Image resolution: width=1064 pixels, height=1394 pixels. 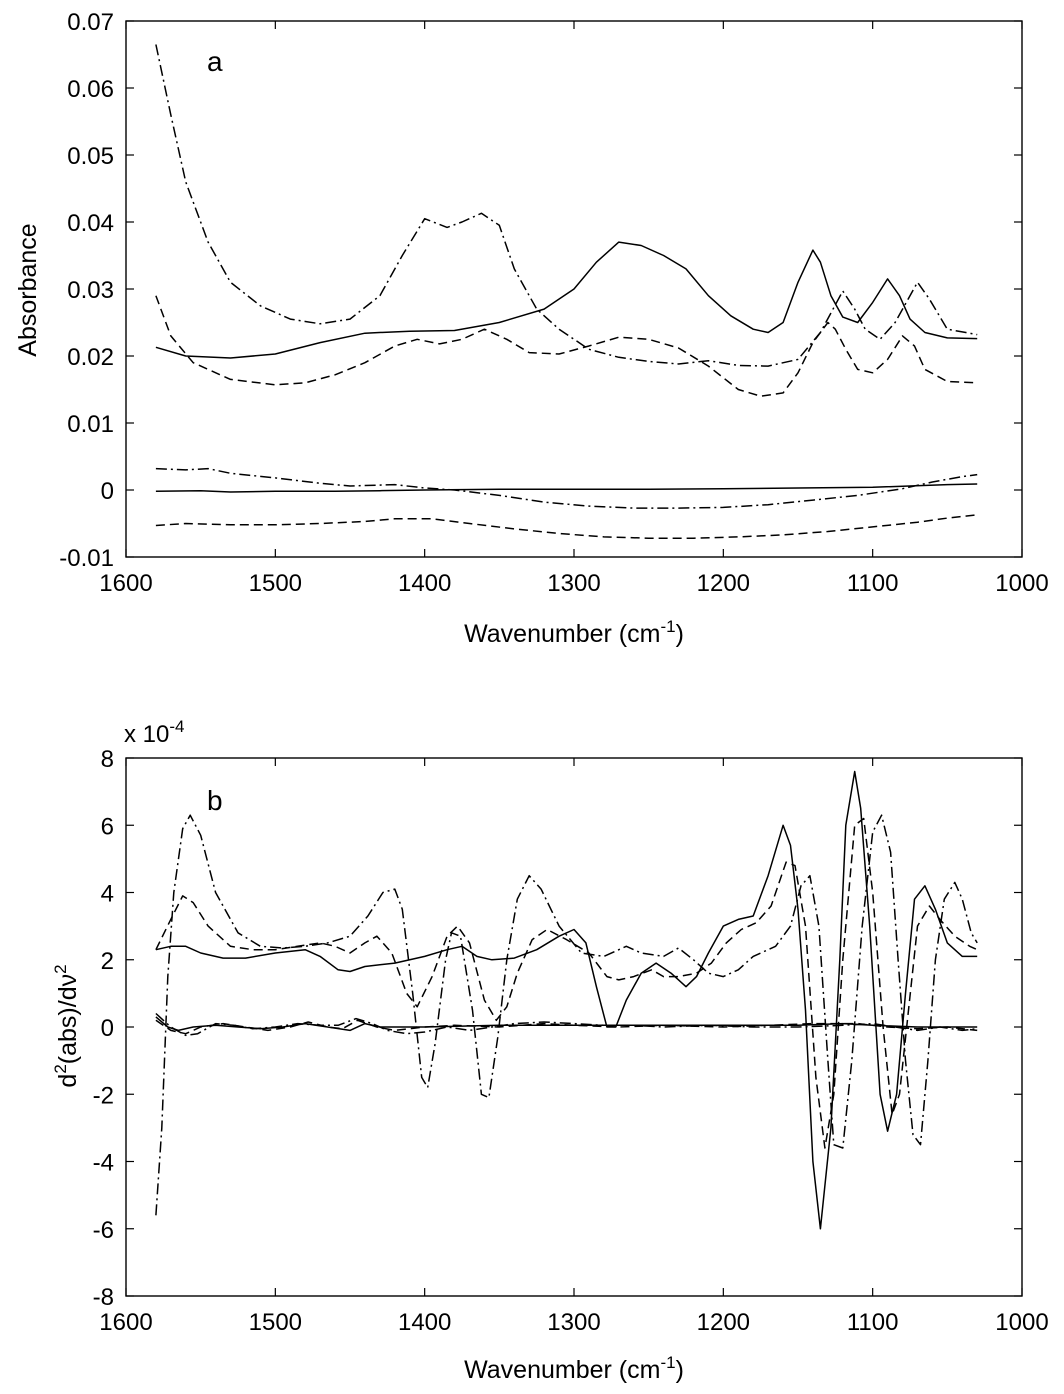 I want to click on y-axis-exponent-label: x 10-4, so click(x=154, y=732).